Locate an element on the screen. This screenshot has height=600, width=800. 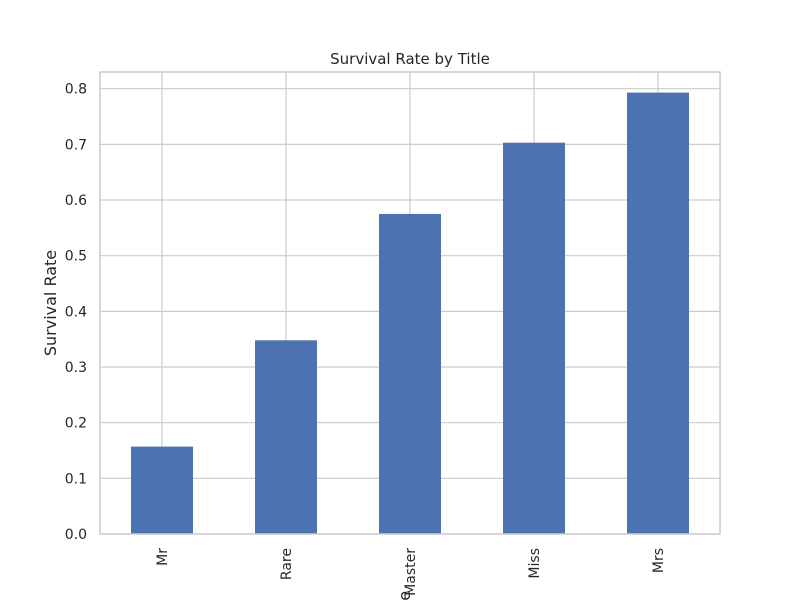
x-tick-label: Master is located at coordinates (411, 572).